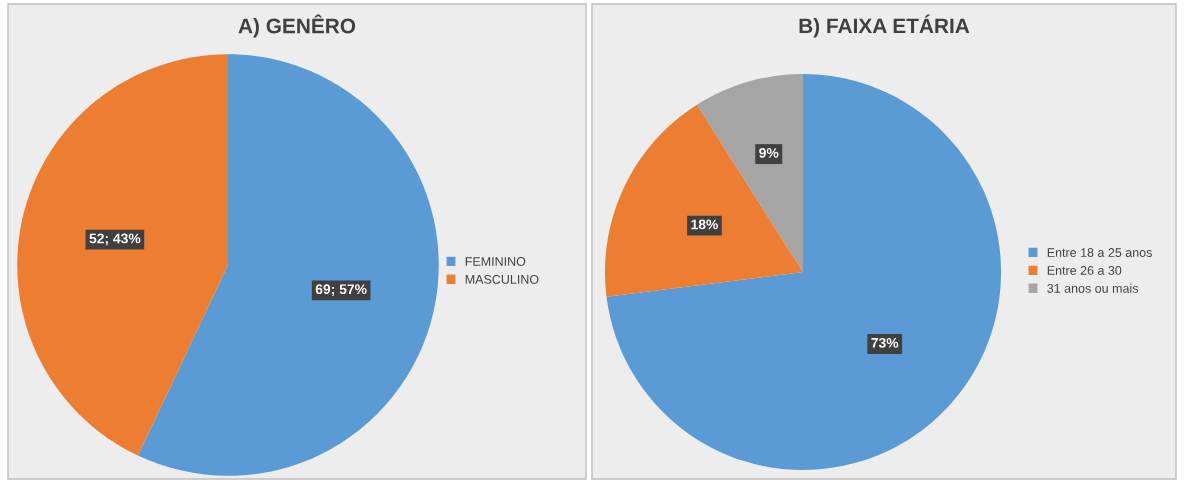 This screenshot has width=1184, height=483. Describe the element at coordinates (115, 239) in the screenshot. I see `data-label: 52; 43%` at that location.